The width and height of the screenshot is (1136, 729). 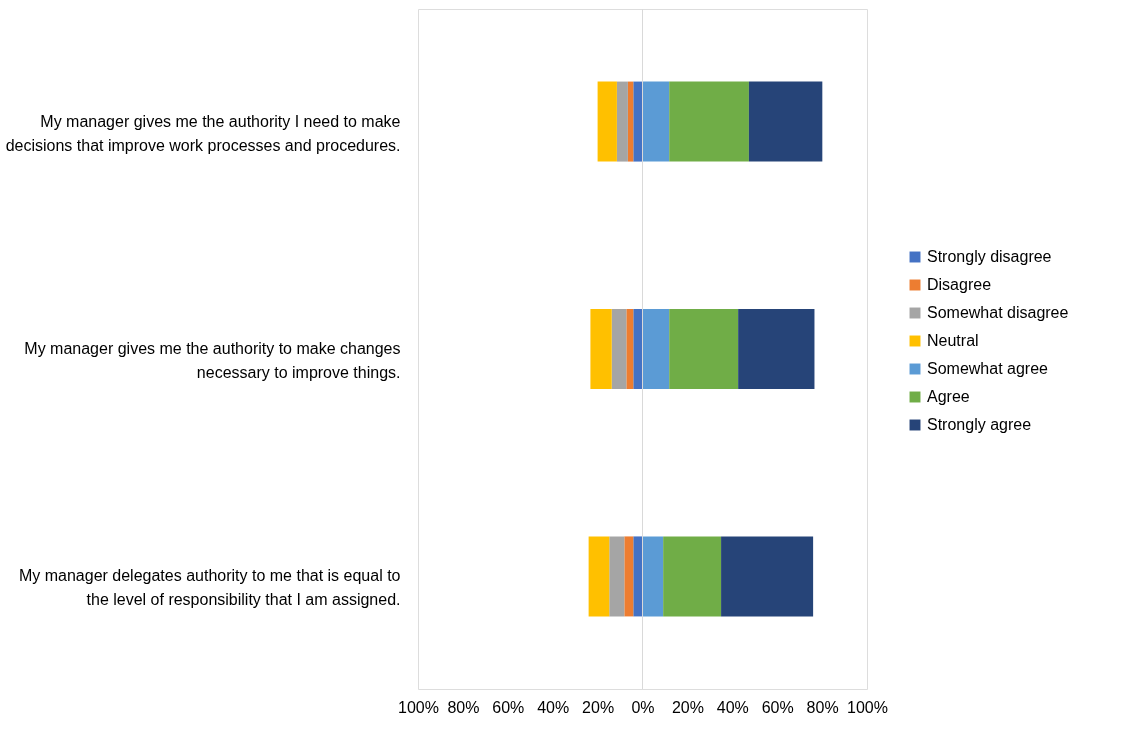 What do you see at coordinates (988, 368) in the screenshot?
I see `legend-label: Somewhat agree` at bounding box center [988, 368].